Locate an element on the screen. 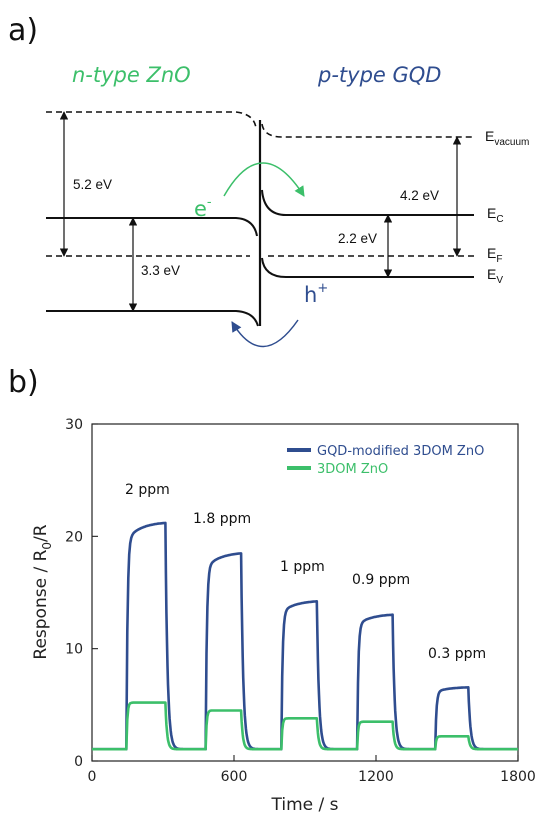  gap-label-5-2: 5.2 eV is located at coordinates (92, 184).